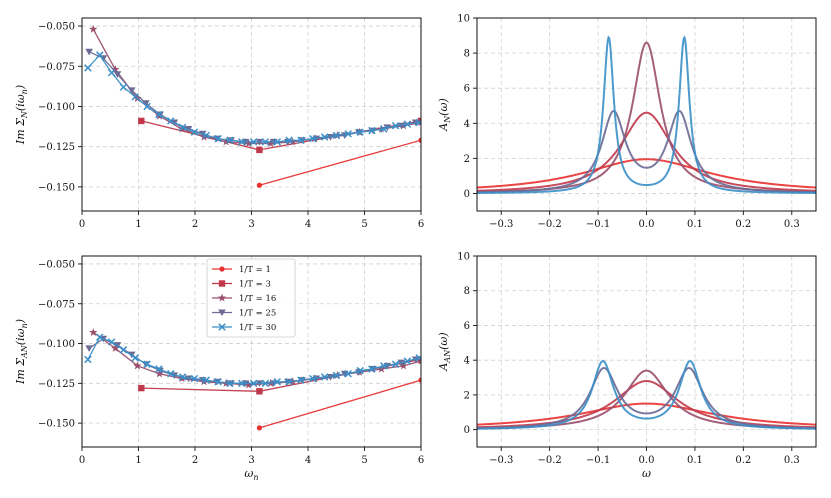 Image resolution: width=831 pixels, height=498 pixels. I want to click on legend-label-T3: 1/T = 3, so click(255, 285).